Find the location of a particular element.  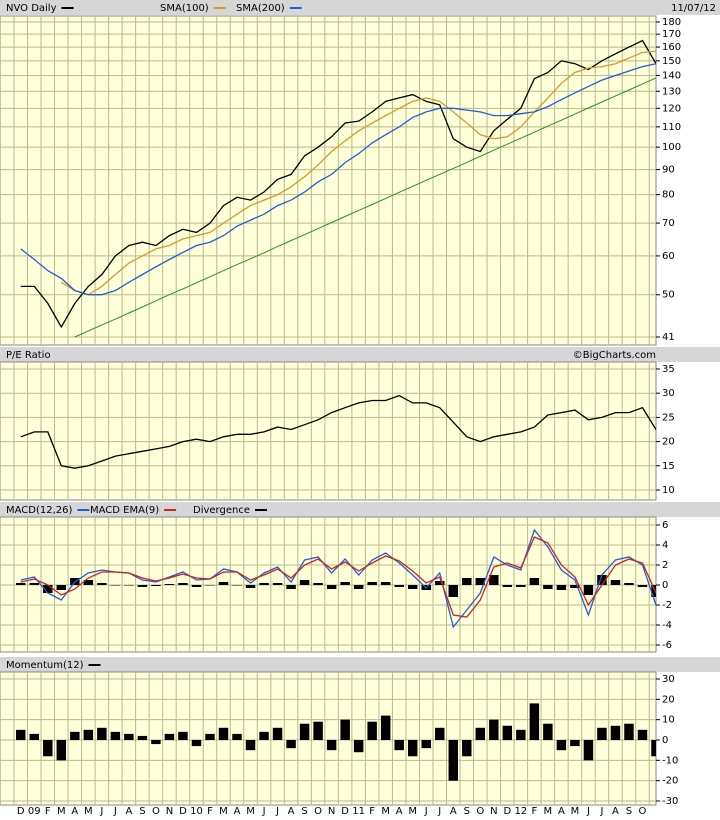

y-tick-label: 25 is located at coordinates (668, 417).